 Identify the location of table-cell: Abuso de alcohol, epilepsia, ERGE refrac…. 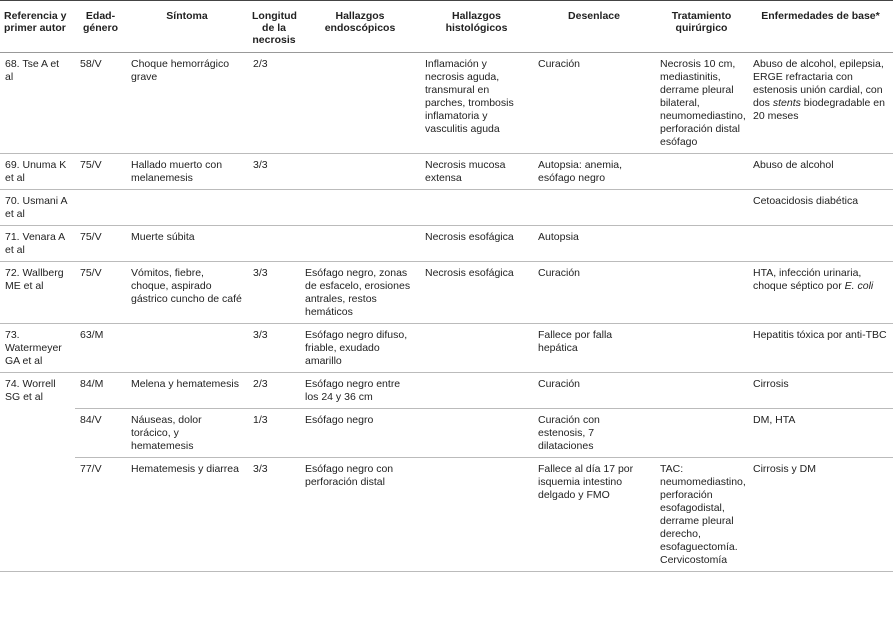
(820, 103).